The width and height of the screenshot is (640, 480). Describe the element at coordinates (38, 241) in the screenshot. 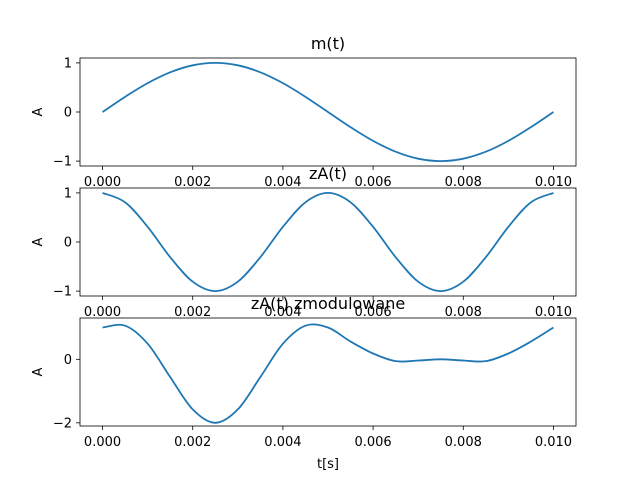

I see `y-axis-label-2: A` at that location.